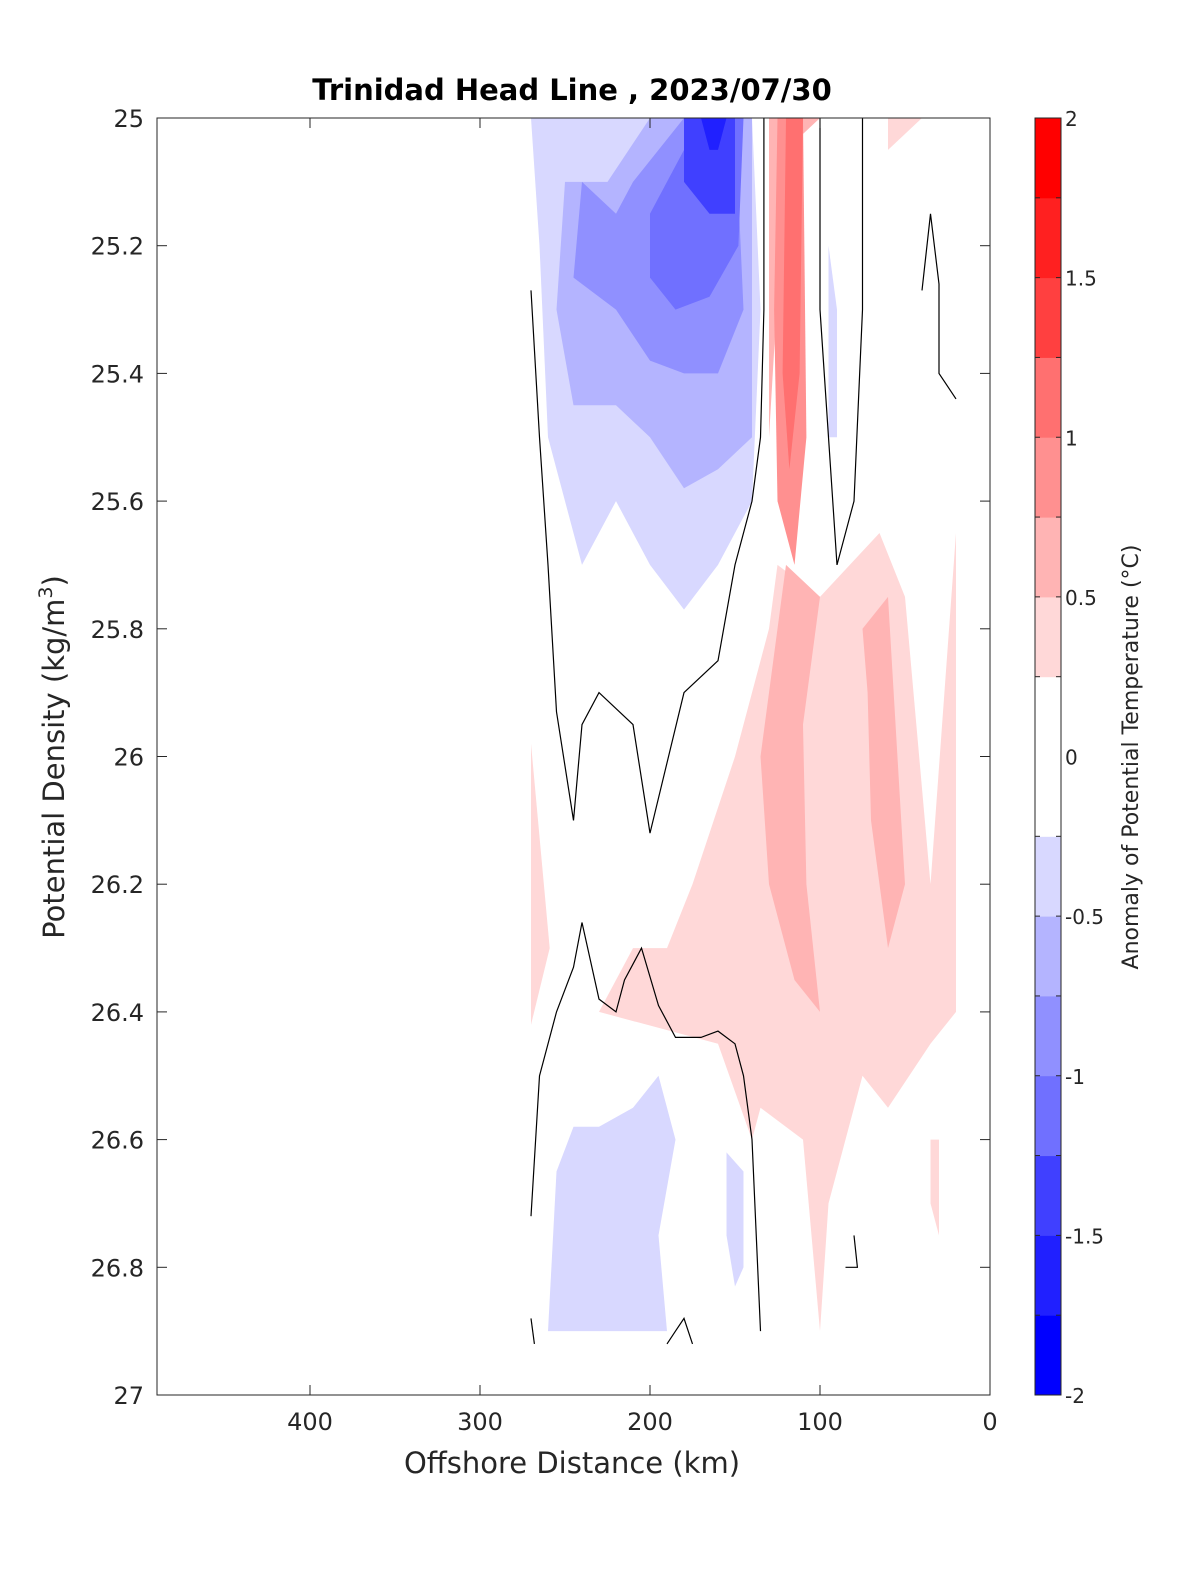 The width and height of the screenshot is (1200, 1575). I want to click on y-tick-label: 25.8, so click(117, 630).